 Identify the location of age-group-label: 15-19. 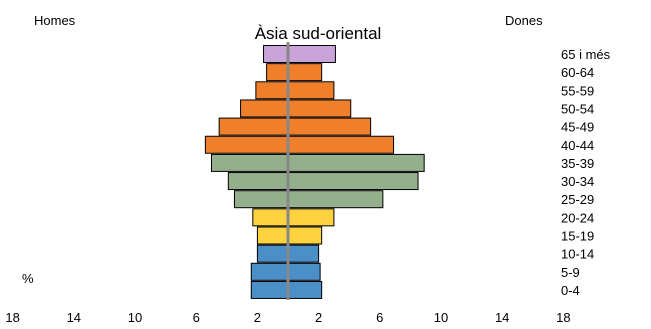
(577, 236).